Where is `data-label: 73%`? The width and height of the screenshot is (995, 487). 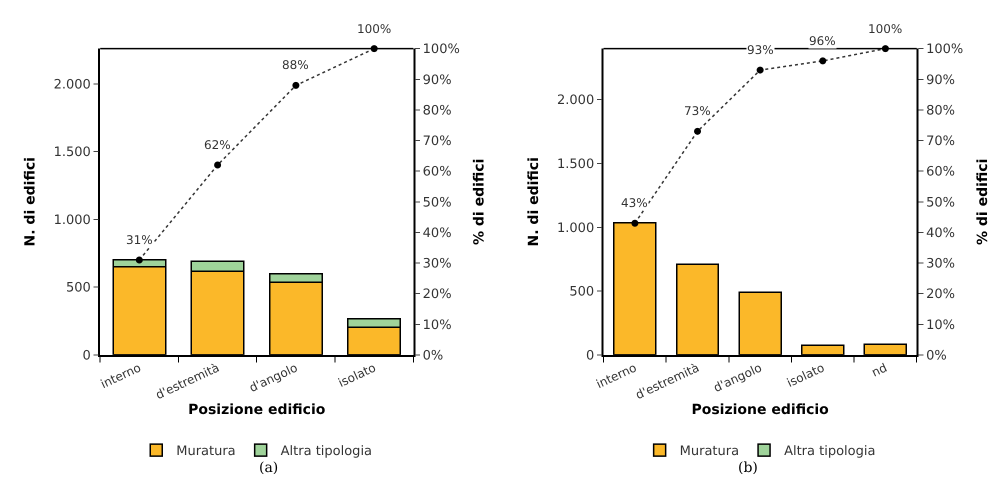
data-label: 73% is located at coordinates (697, 111).